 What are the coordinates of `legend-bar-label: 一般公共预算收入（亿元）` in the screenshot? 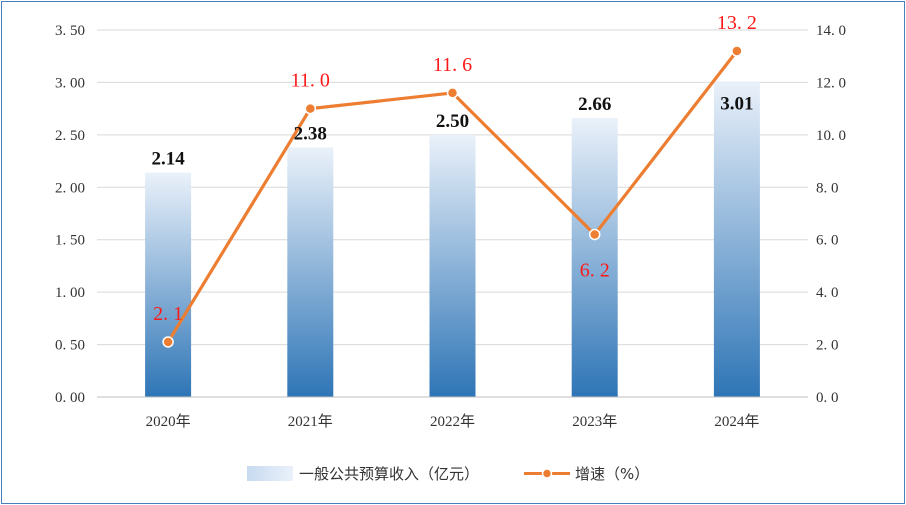 It's located at (389, 474).